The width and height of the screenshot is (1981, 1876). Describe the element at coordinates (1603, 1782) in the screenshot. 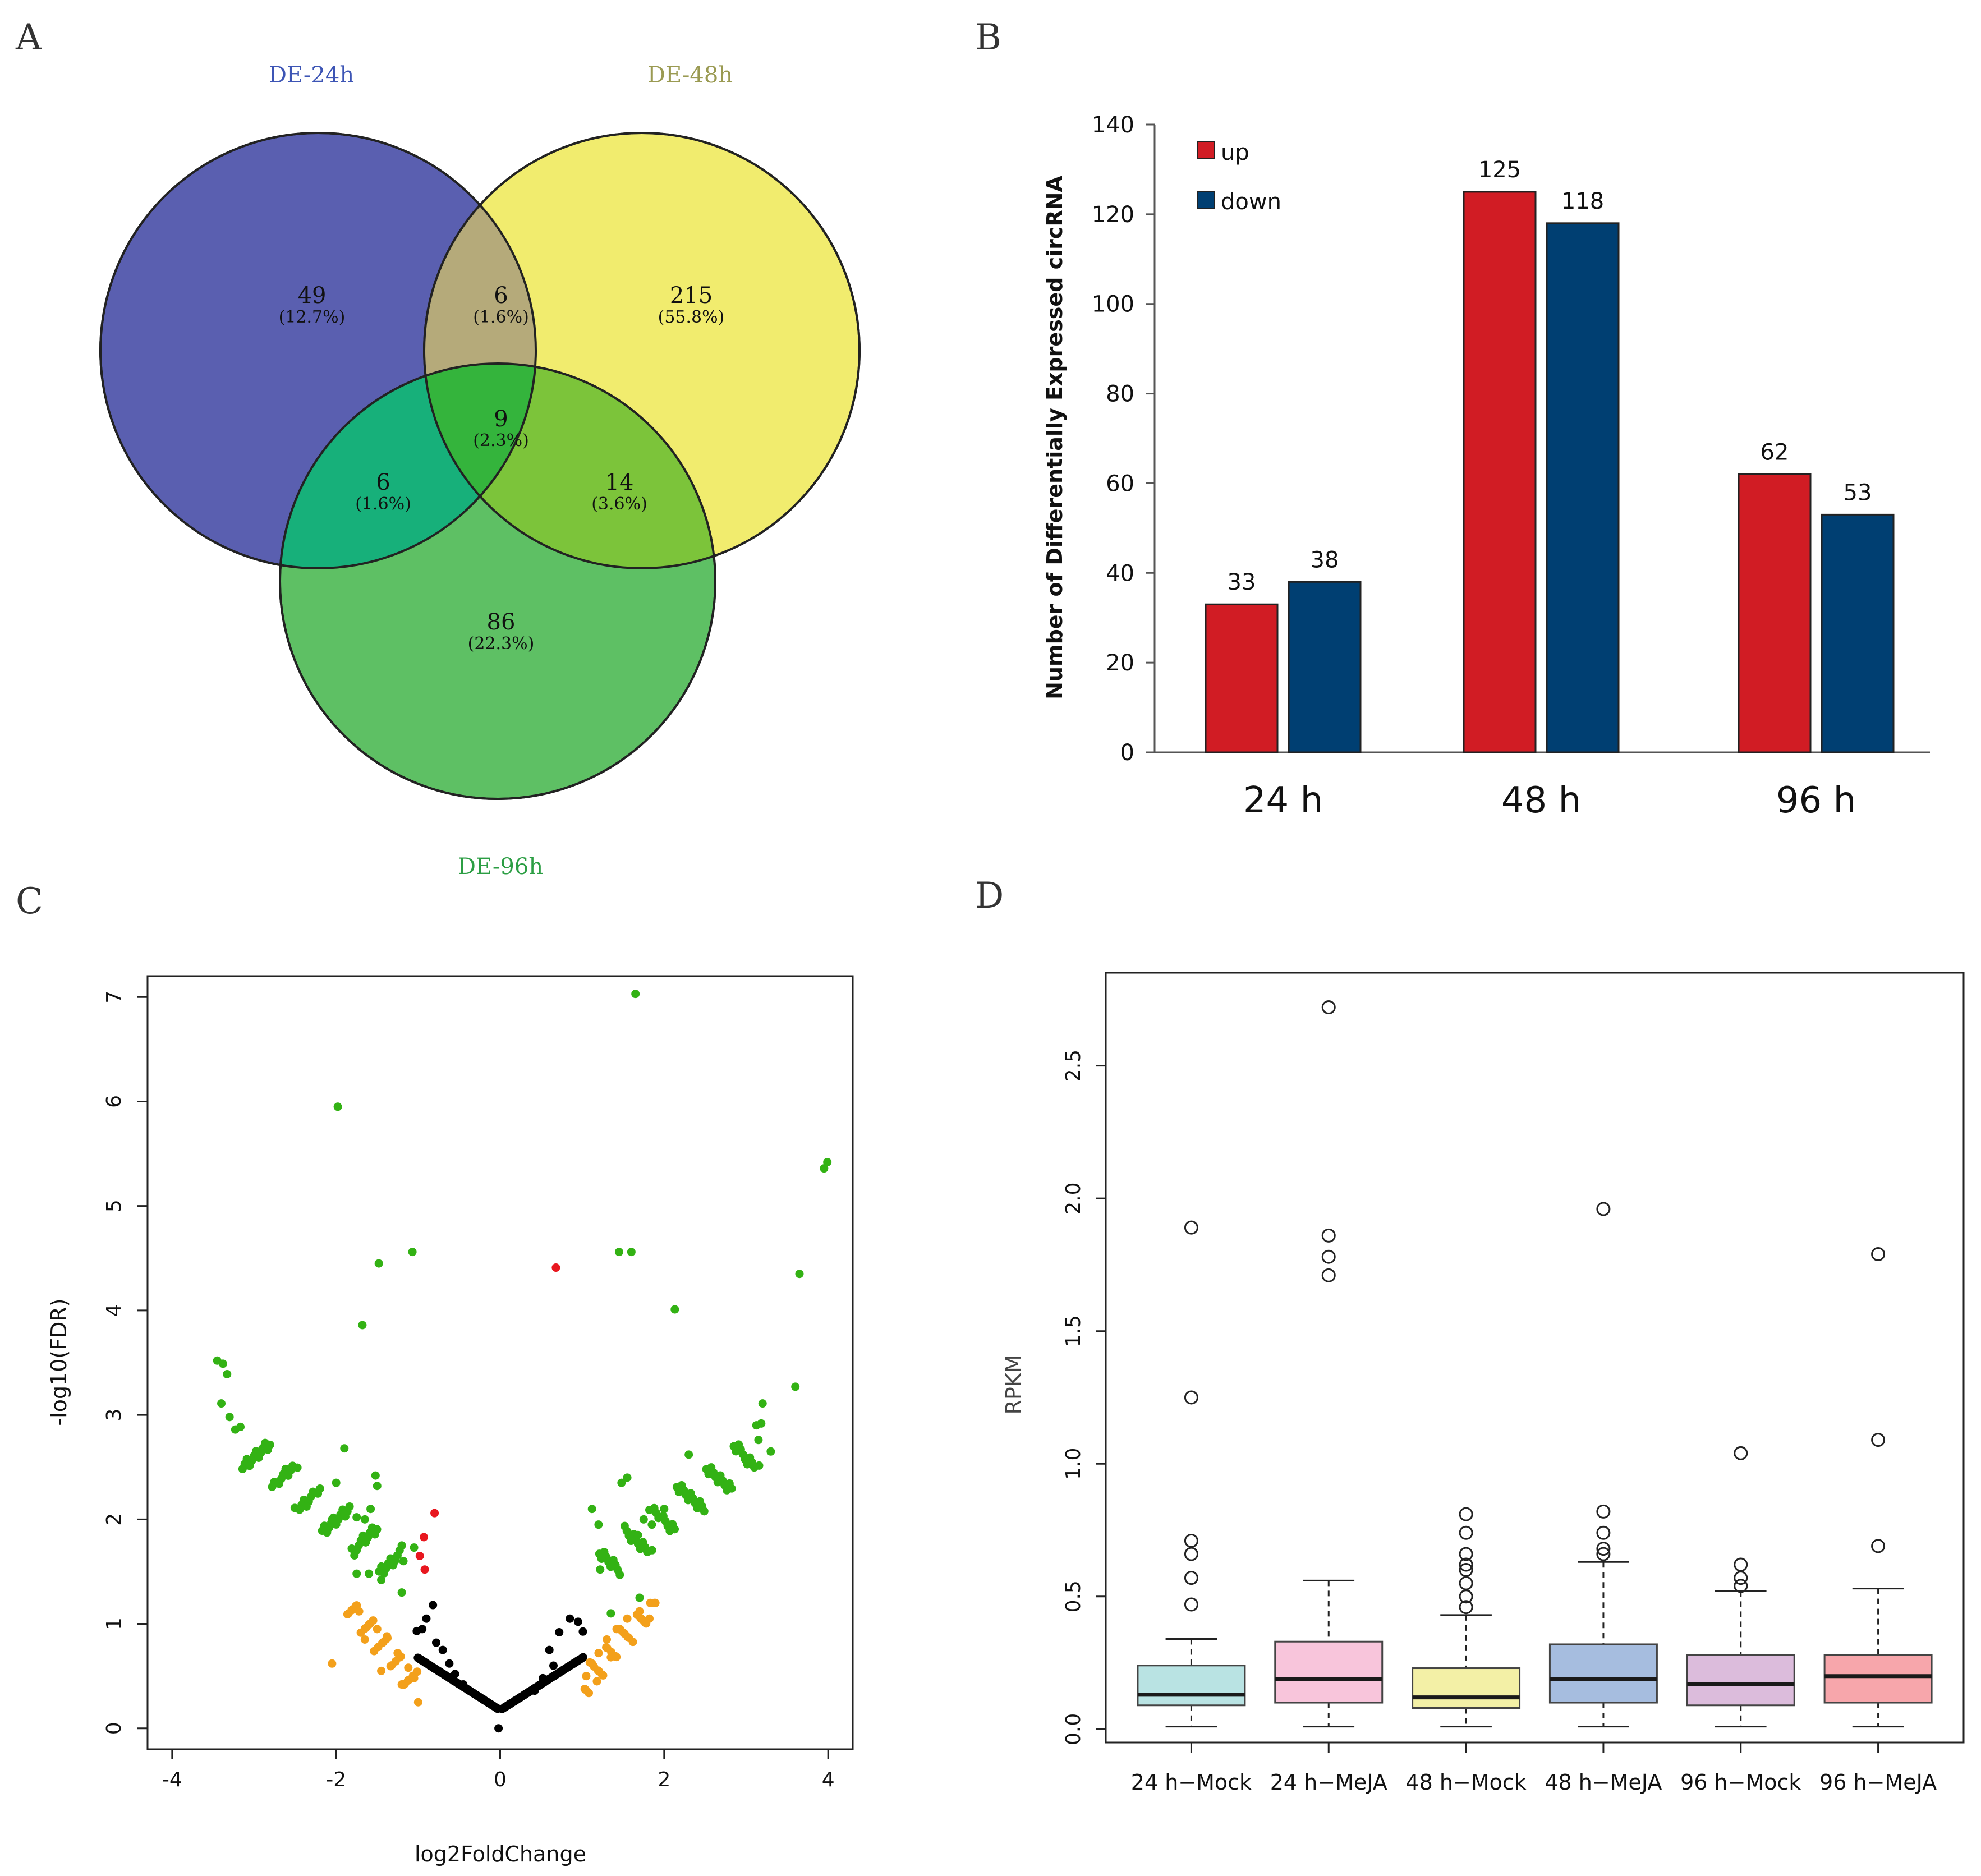

I see `x-tick-label: 48 h−MeJA` at that location.